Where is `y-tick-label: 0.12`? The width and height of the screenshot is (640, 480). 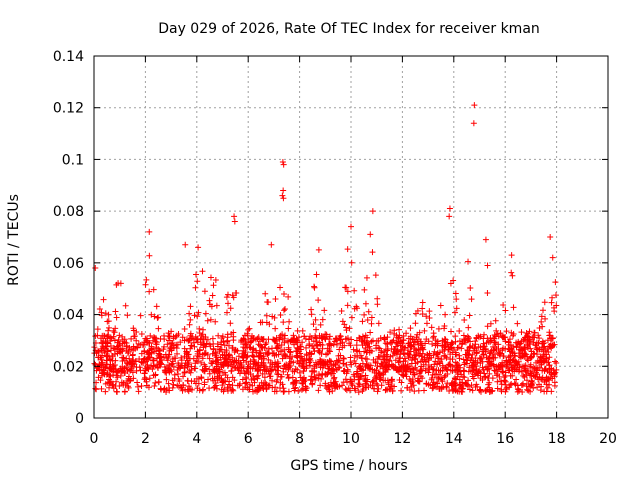 y-tick-label: 0.12 is located at coordinates (68, 109).